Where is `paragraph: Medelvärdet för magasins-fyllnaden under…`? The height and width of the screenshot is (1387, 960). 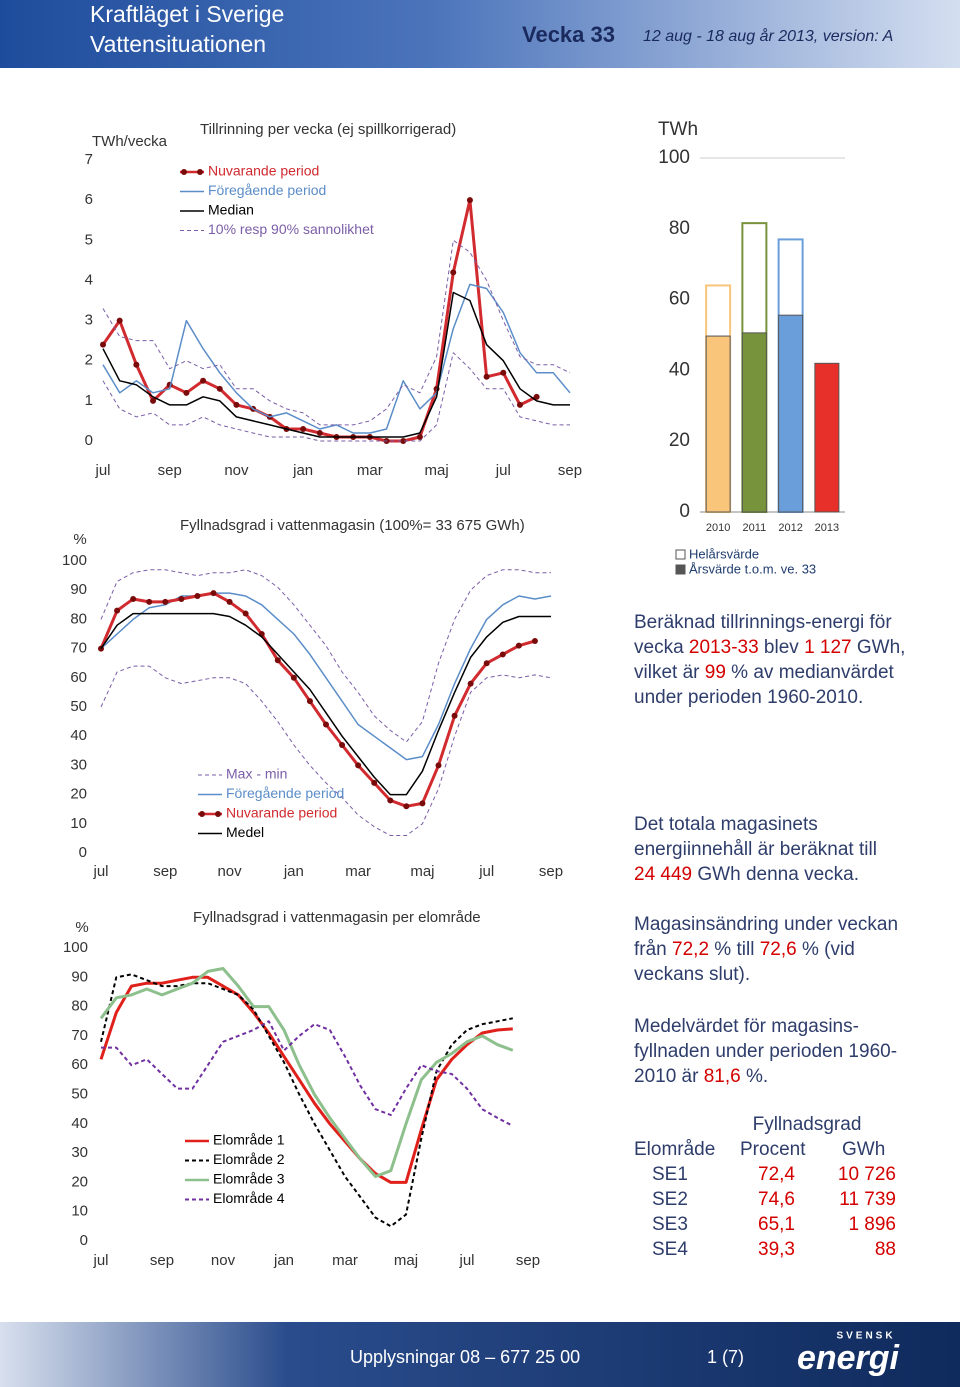
paragraph: Medelvärdet för magasins-fyllnaden under… is located at coordinates (779, 1051).